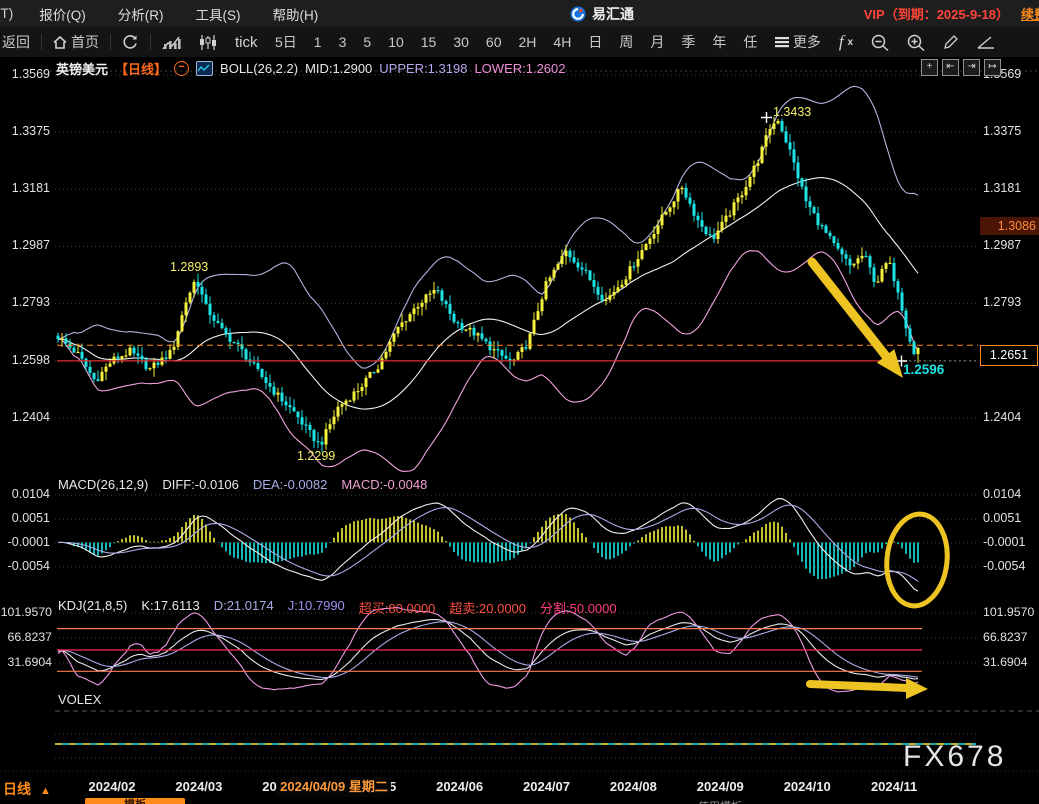  I want to click on boll-mid-value: MID:1.2900, so click(339, 68).